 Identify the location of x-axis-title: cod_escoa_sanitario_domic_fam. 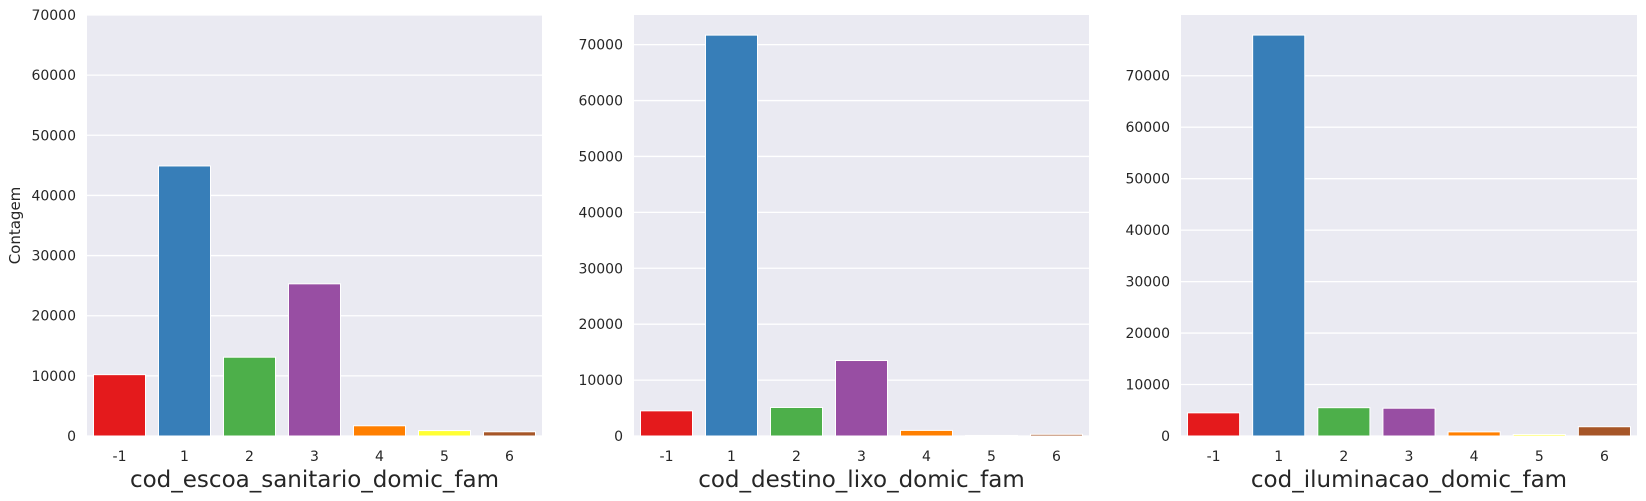
(314, 480).